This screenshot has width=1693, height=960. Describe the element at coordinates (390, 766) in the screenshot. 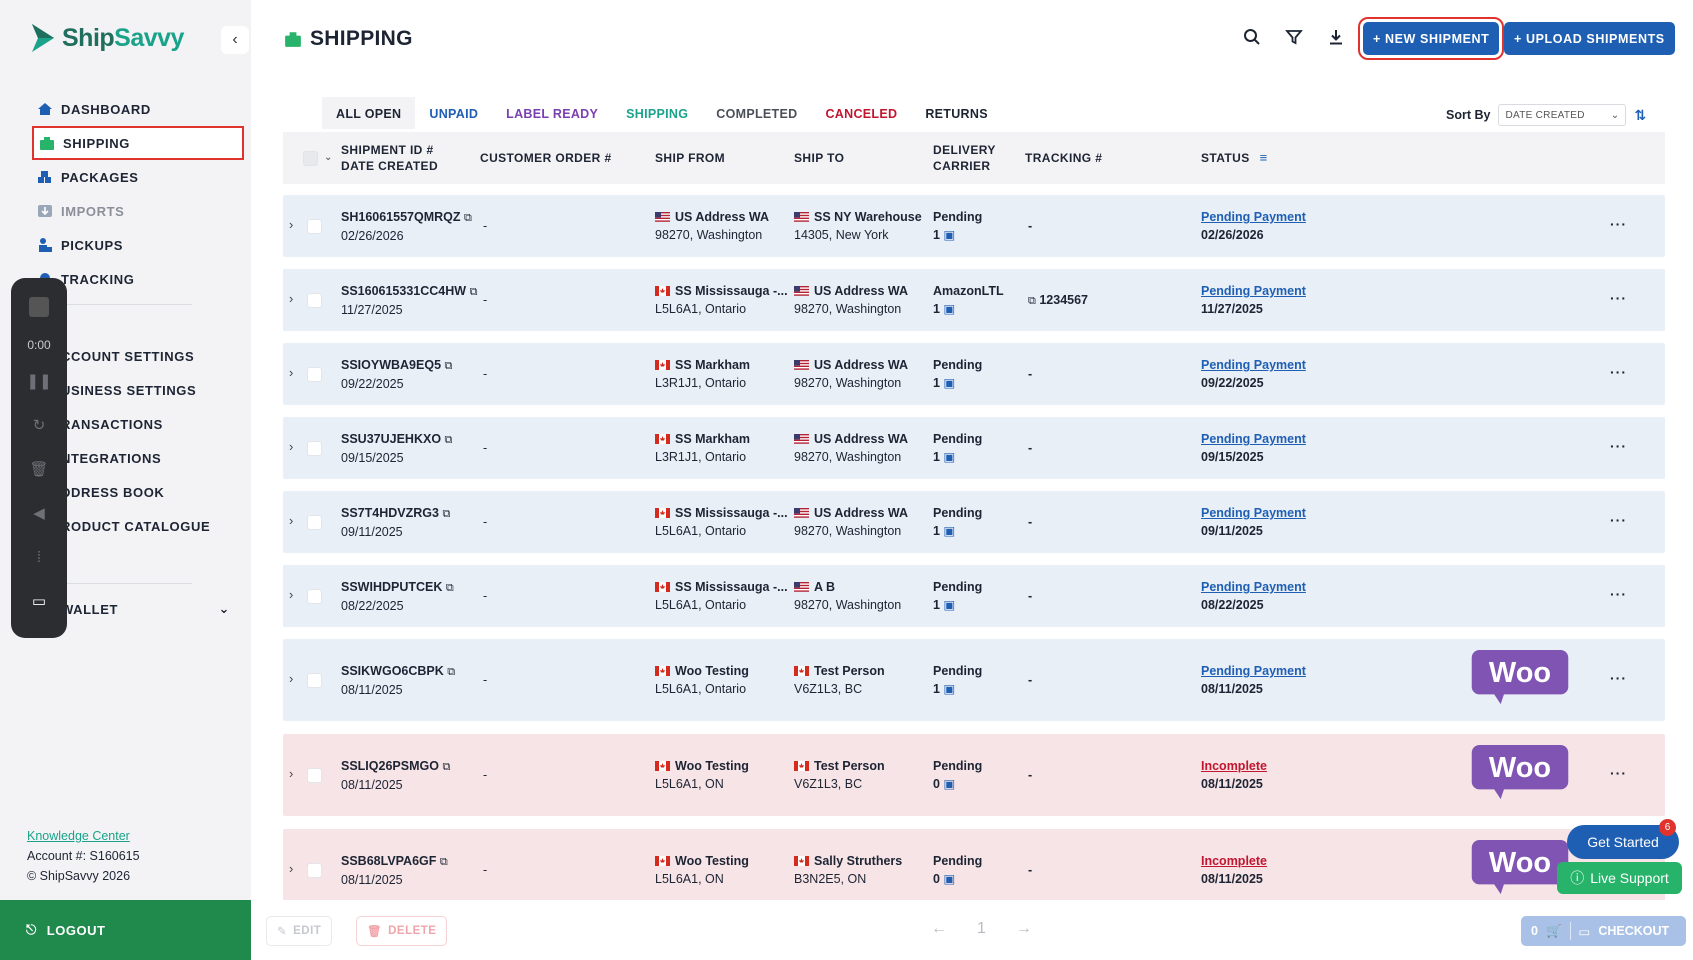

I see `shipment-id: SSLIQ26PSMGO` at that location.